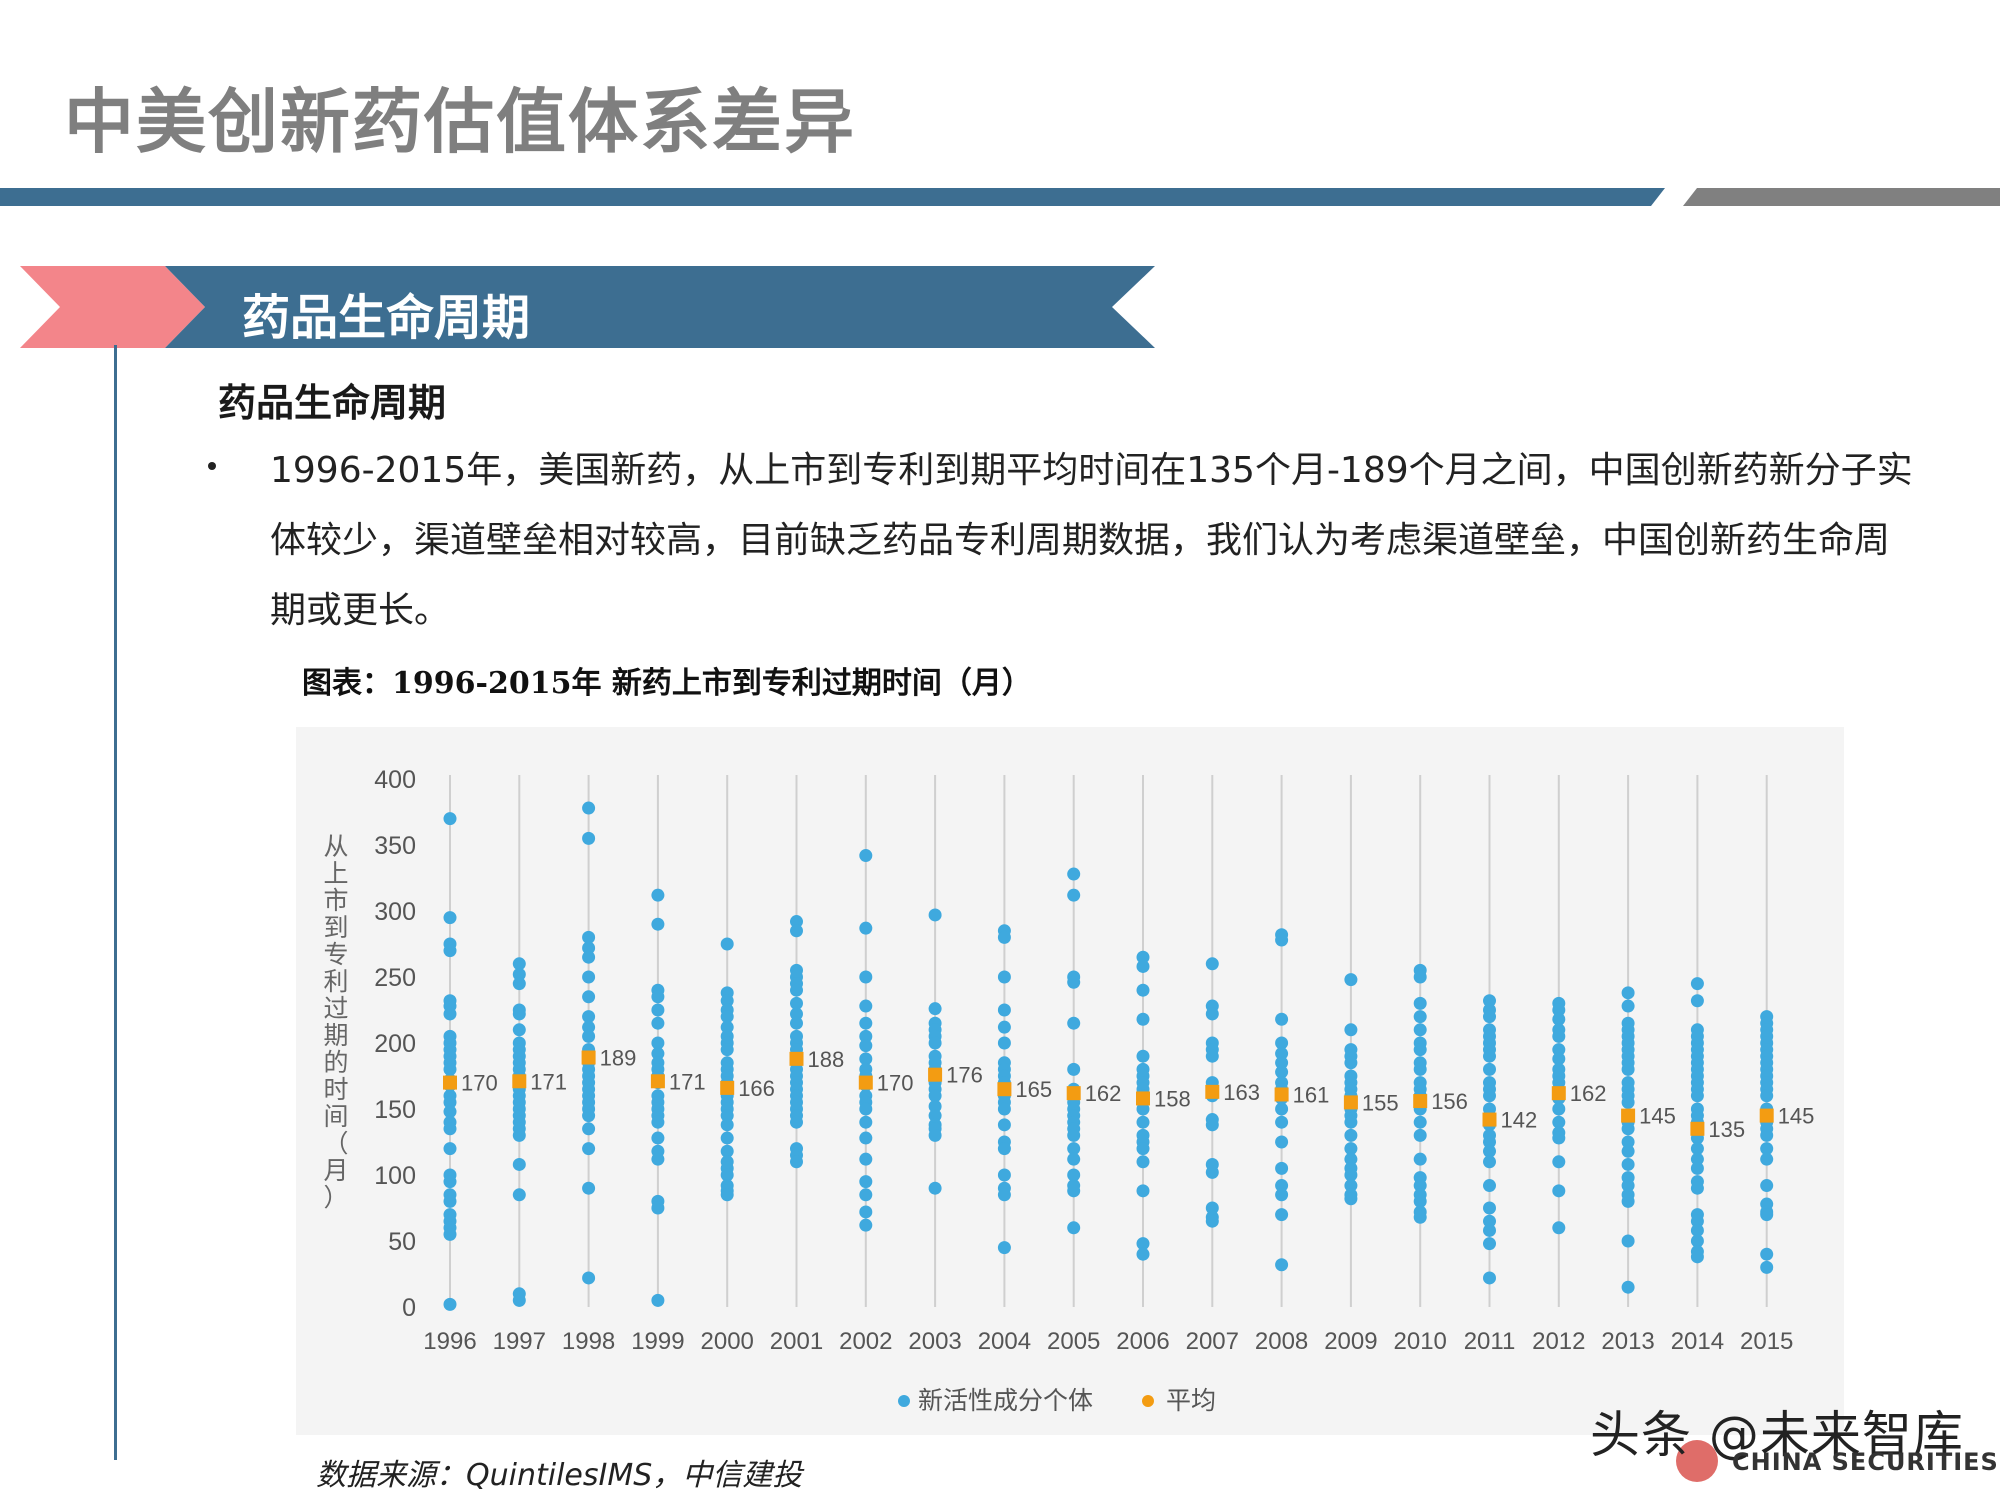 The width and height of the screenshot is (2000, 1500). What do you see at coordinates (588, 1057) in the screenshot?
I see `mean-marker-1998` at bounding box center [588, 1057].